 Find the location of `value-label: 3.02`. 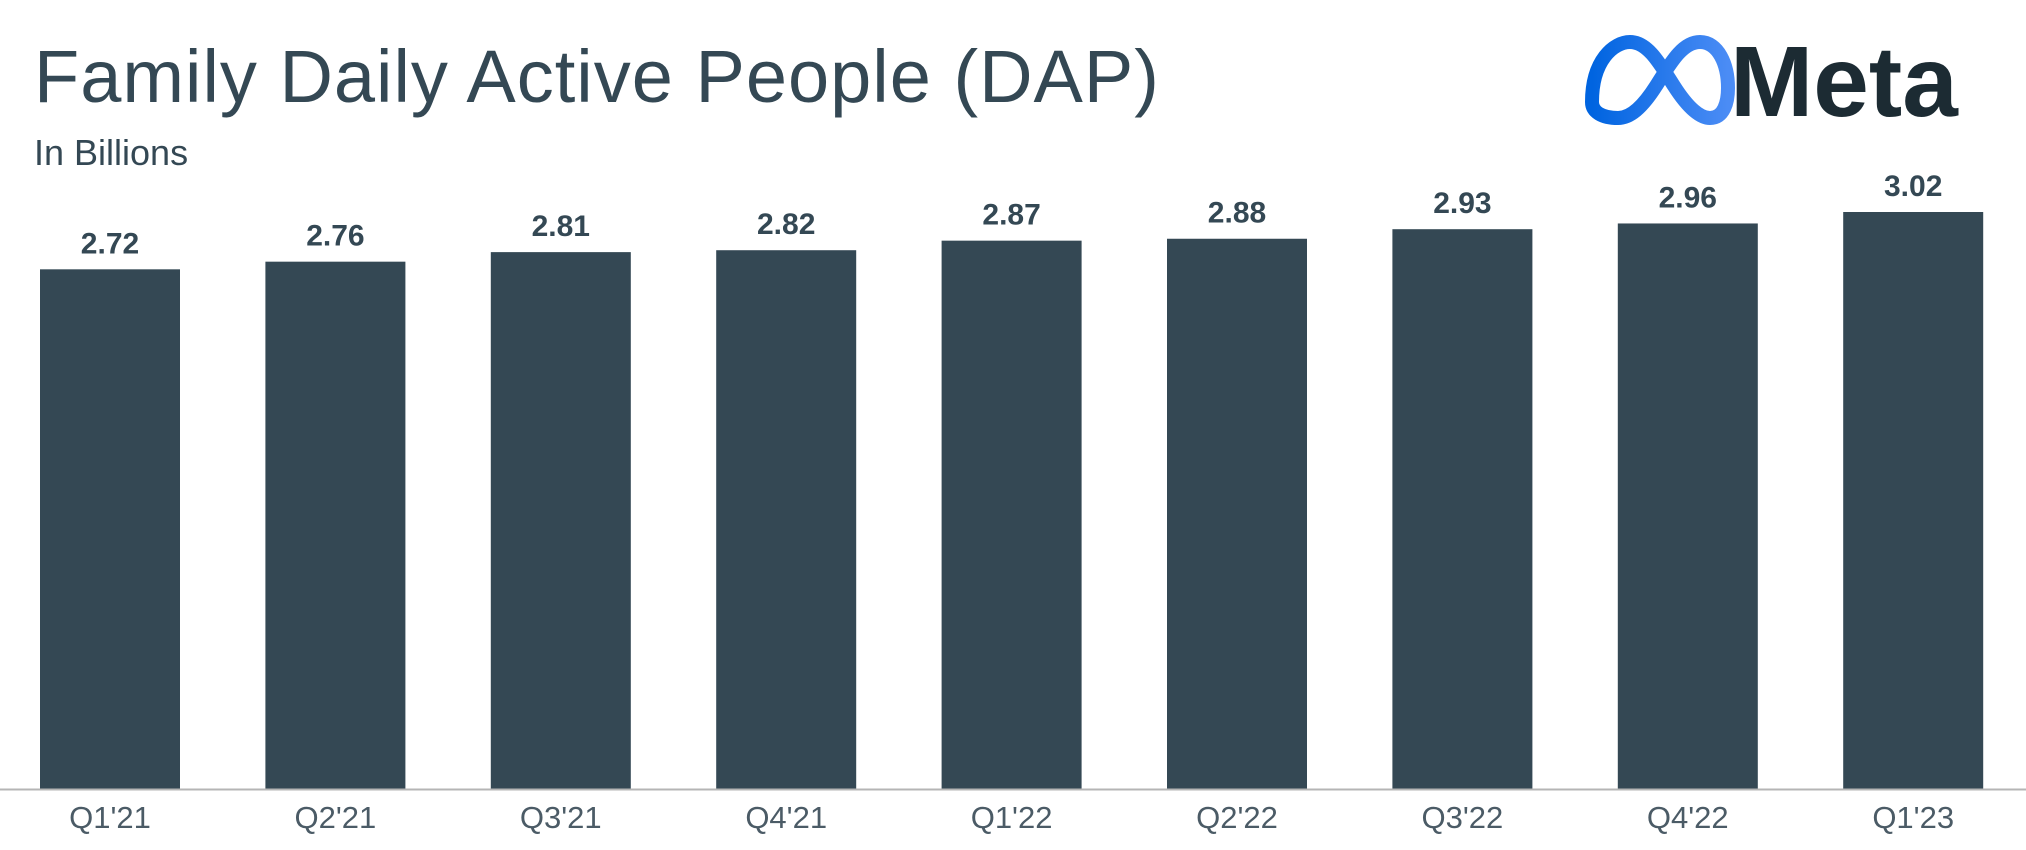

value-label: 3.02 is located at coordinates (1913, 186).